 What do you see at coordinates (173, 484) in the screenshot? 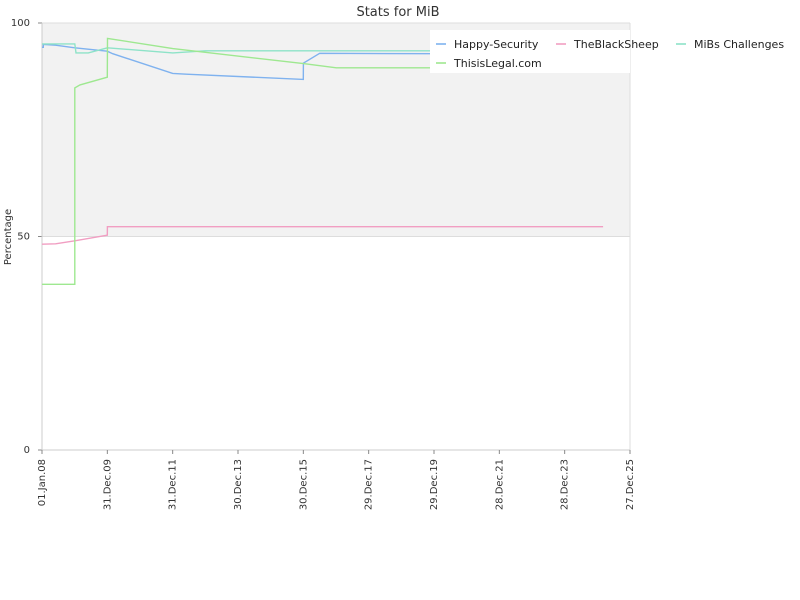
I see `x-tick-label: 31.Dec.11` at bounding box center [173, 484].